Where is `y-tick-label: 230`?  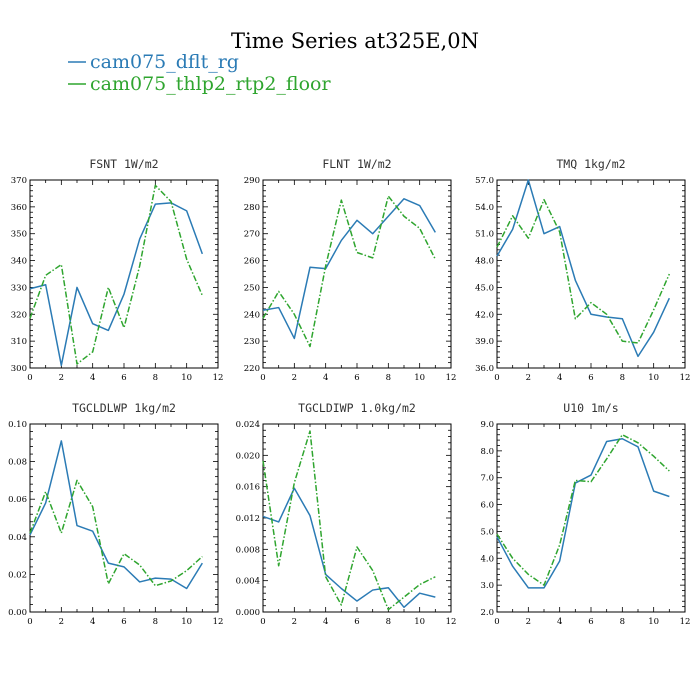 y-tick-label: 230 is located at coordinates (252, 342).